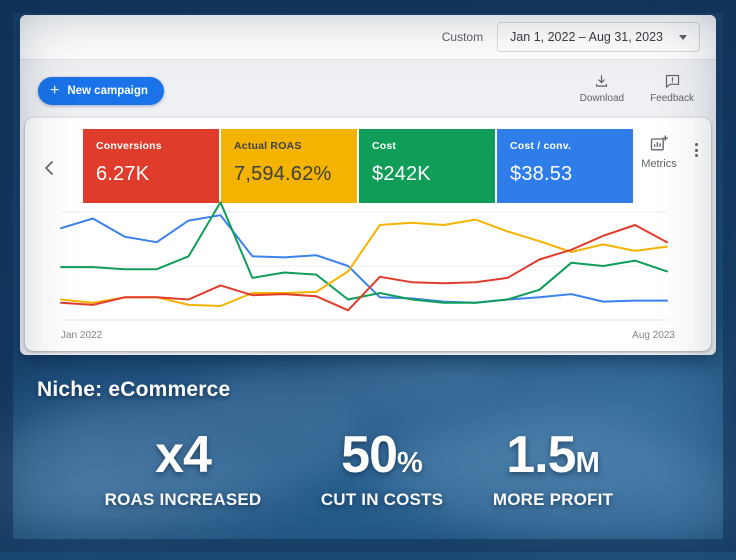  I want to click on stat-roas: x4 ROAS INCREASED, so click(183, 468).